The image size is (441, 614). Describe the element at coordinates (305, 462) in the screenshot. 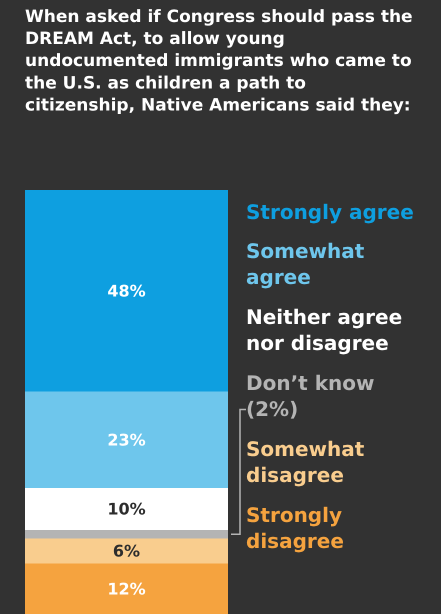

I see `text: Somewhat disagree` at that location.